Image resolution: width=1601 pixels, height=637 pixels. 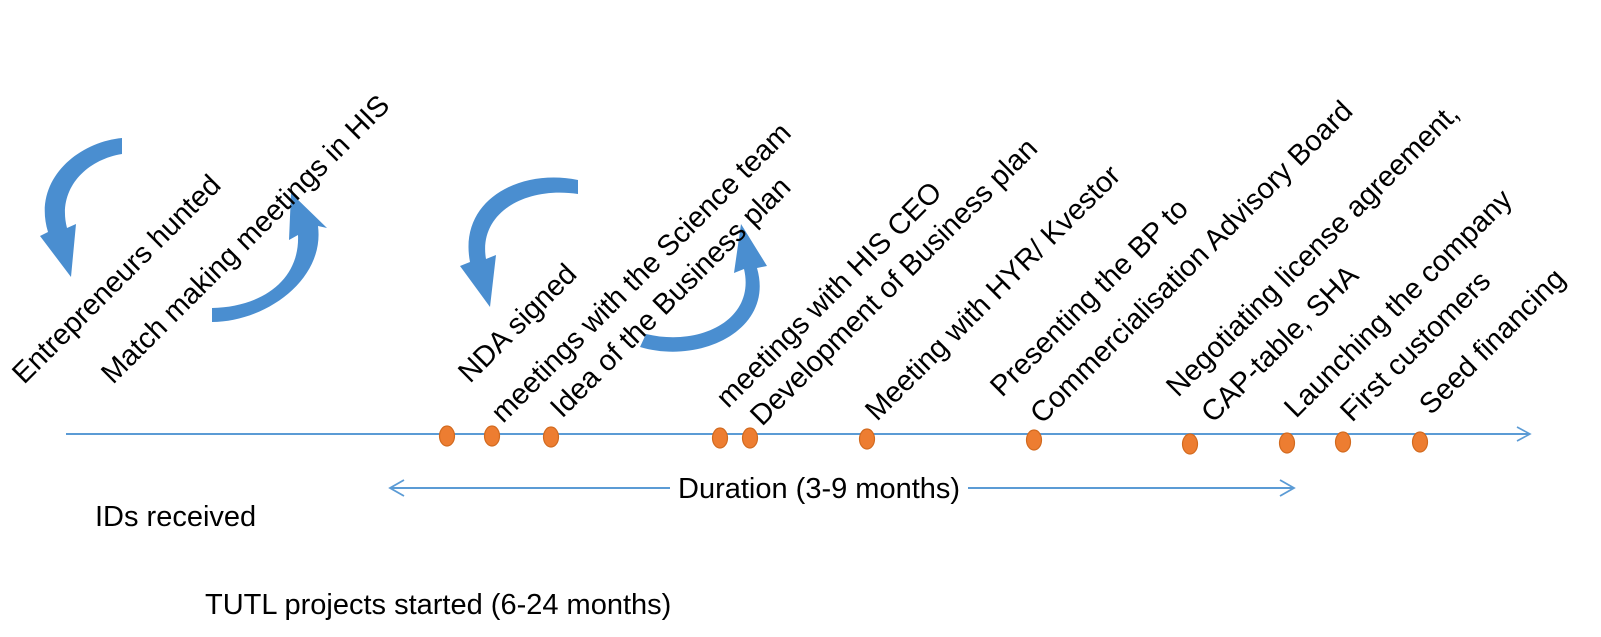 What do you see at coordinates (819, 489) in the screenshot?
I see `duration-label: Duration (3-9 months)` at bounding box center [819, 489].